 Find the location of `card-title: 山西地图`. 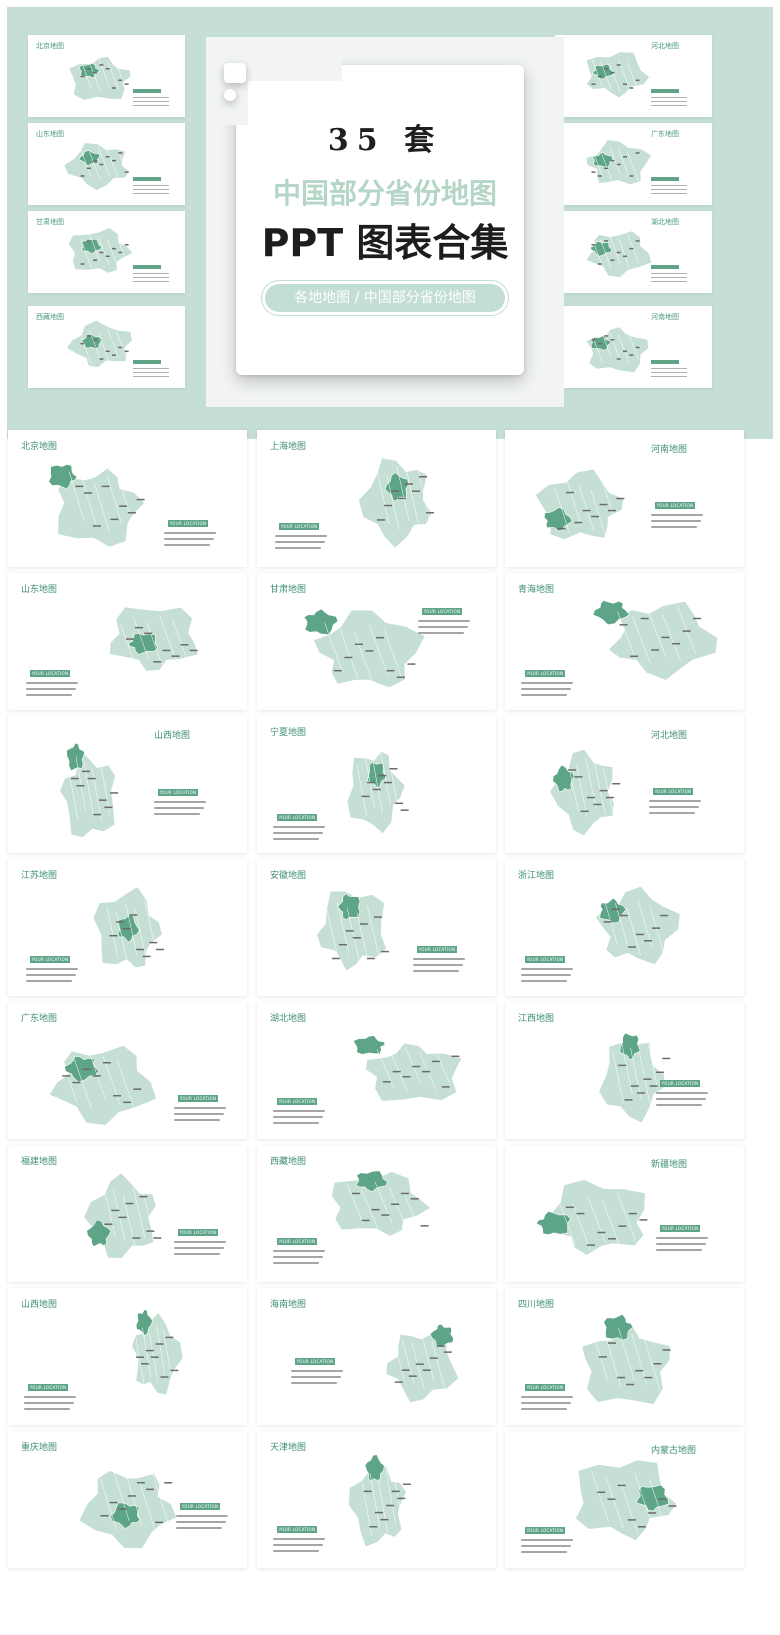

card-title: 山西地图 is located at coordinates (172, 736).